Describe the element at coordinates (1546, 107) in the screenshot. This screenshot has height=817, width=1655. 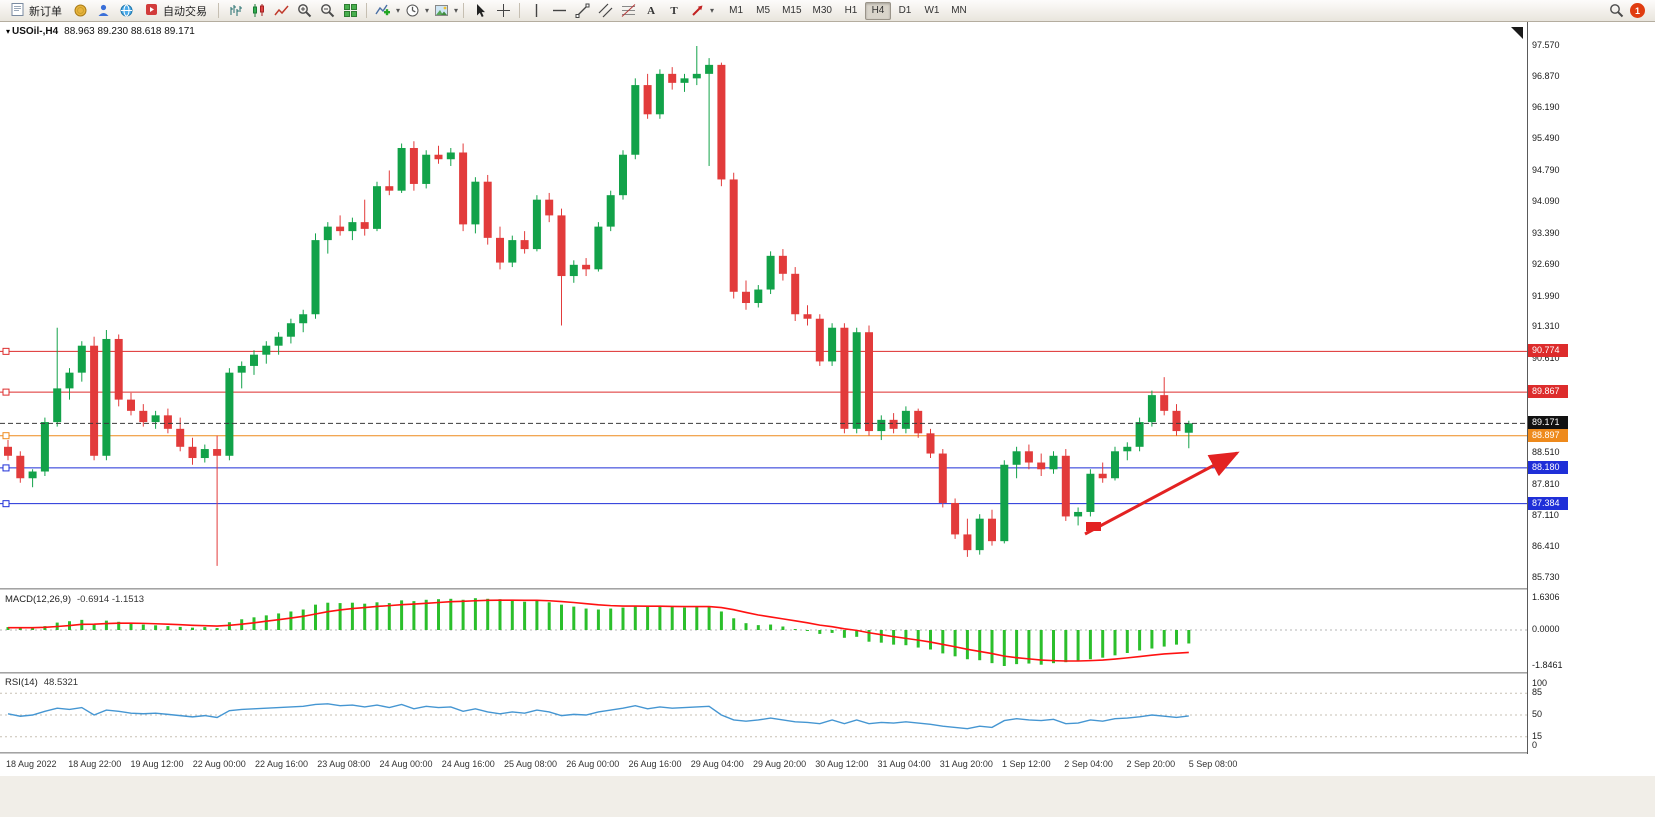
I see `price-axis-label: 96.190` at that location.